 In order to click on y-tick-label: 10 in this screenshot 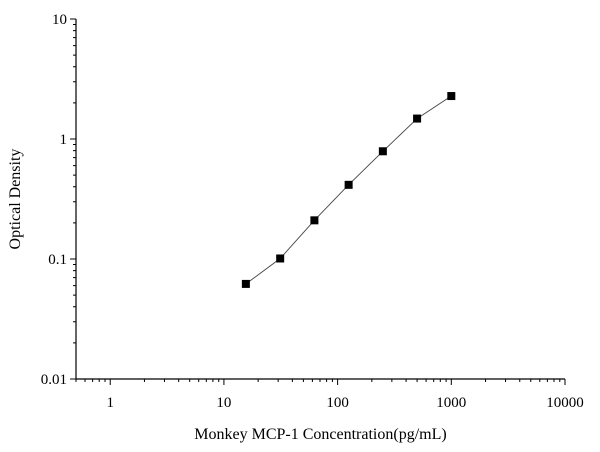, I will do `click(59, 20)`.